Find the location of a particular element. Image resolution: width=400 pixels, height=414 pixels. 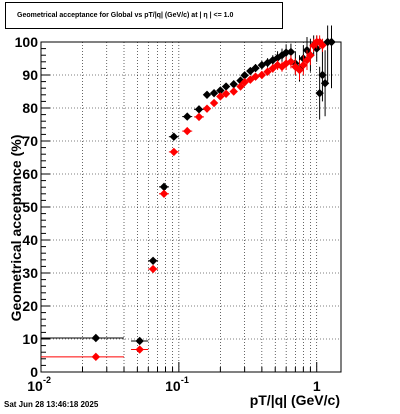

x-tick-label: 1 is located at coordinates (317, 386).